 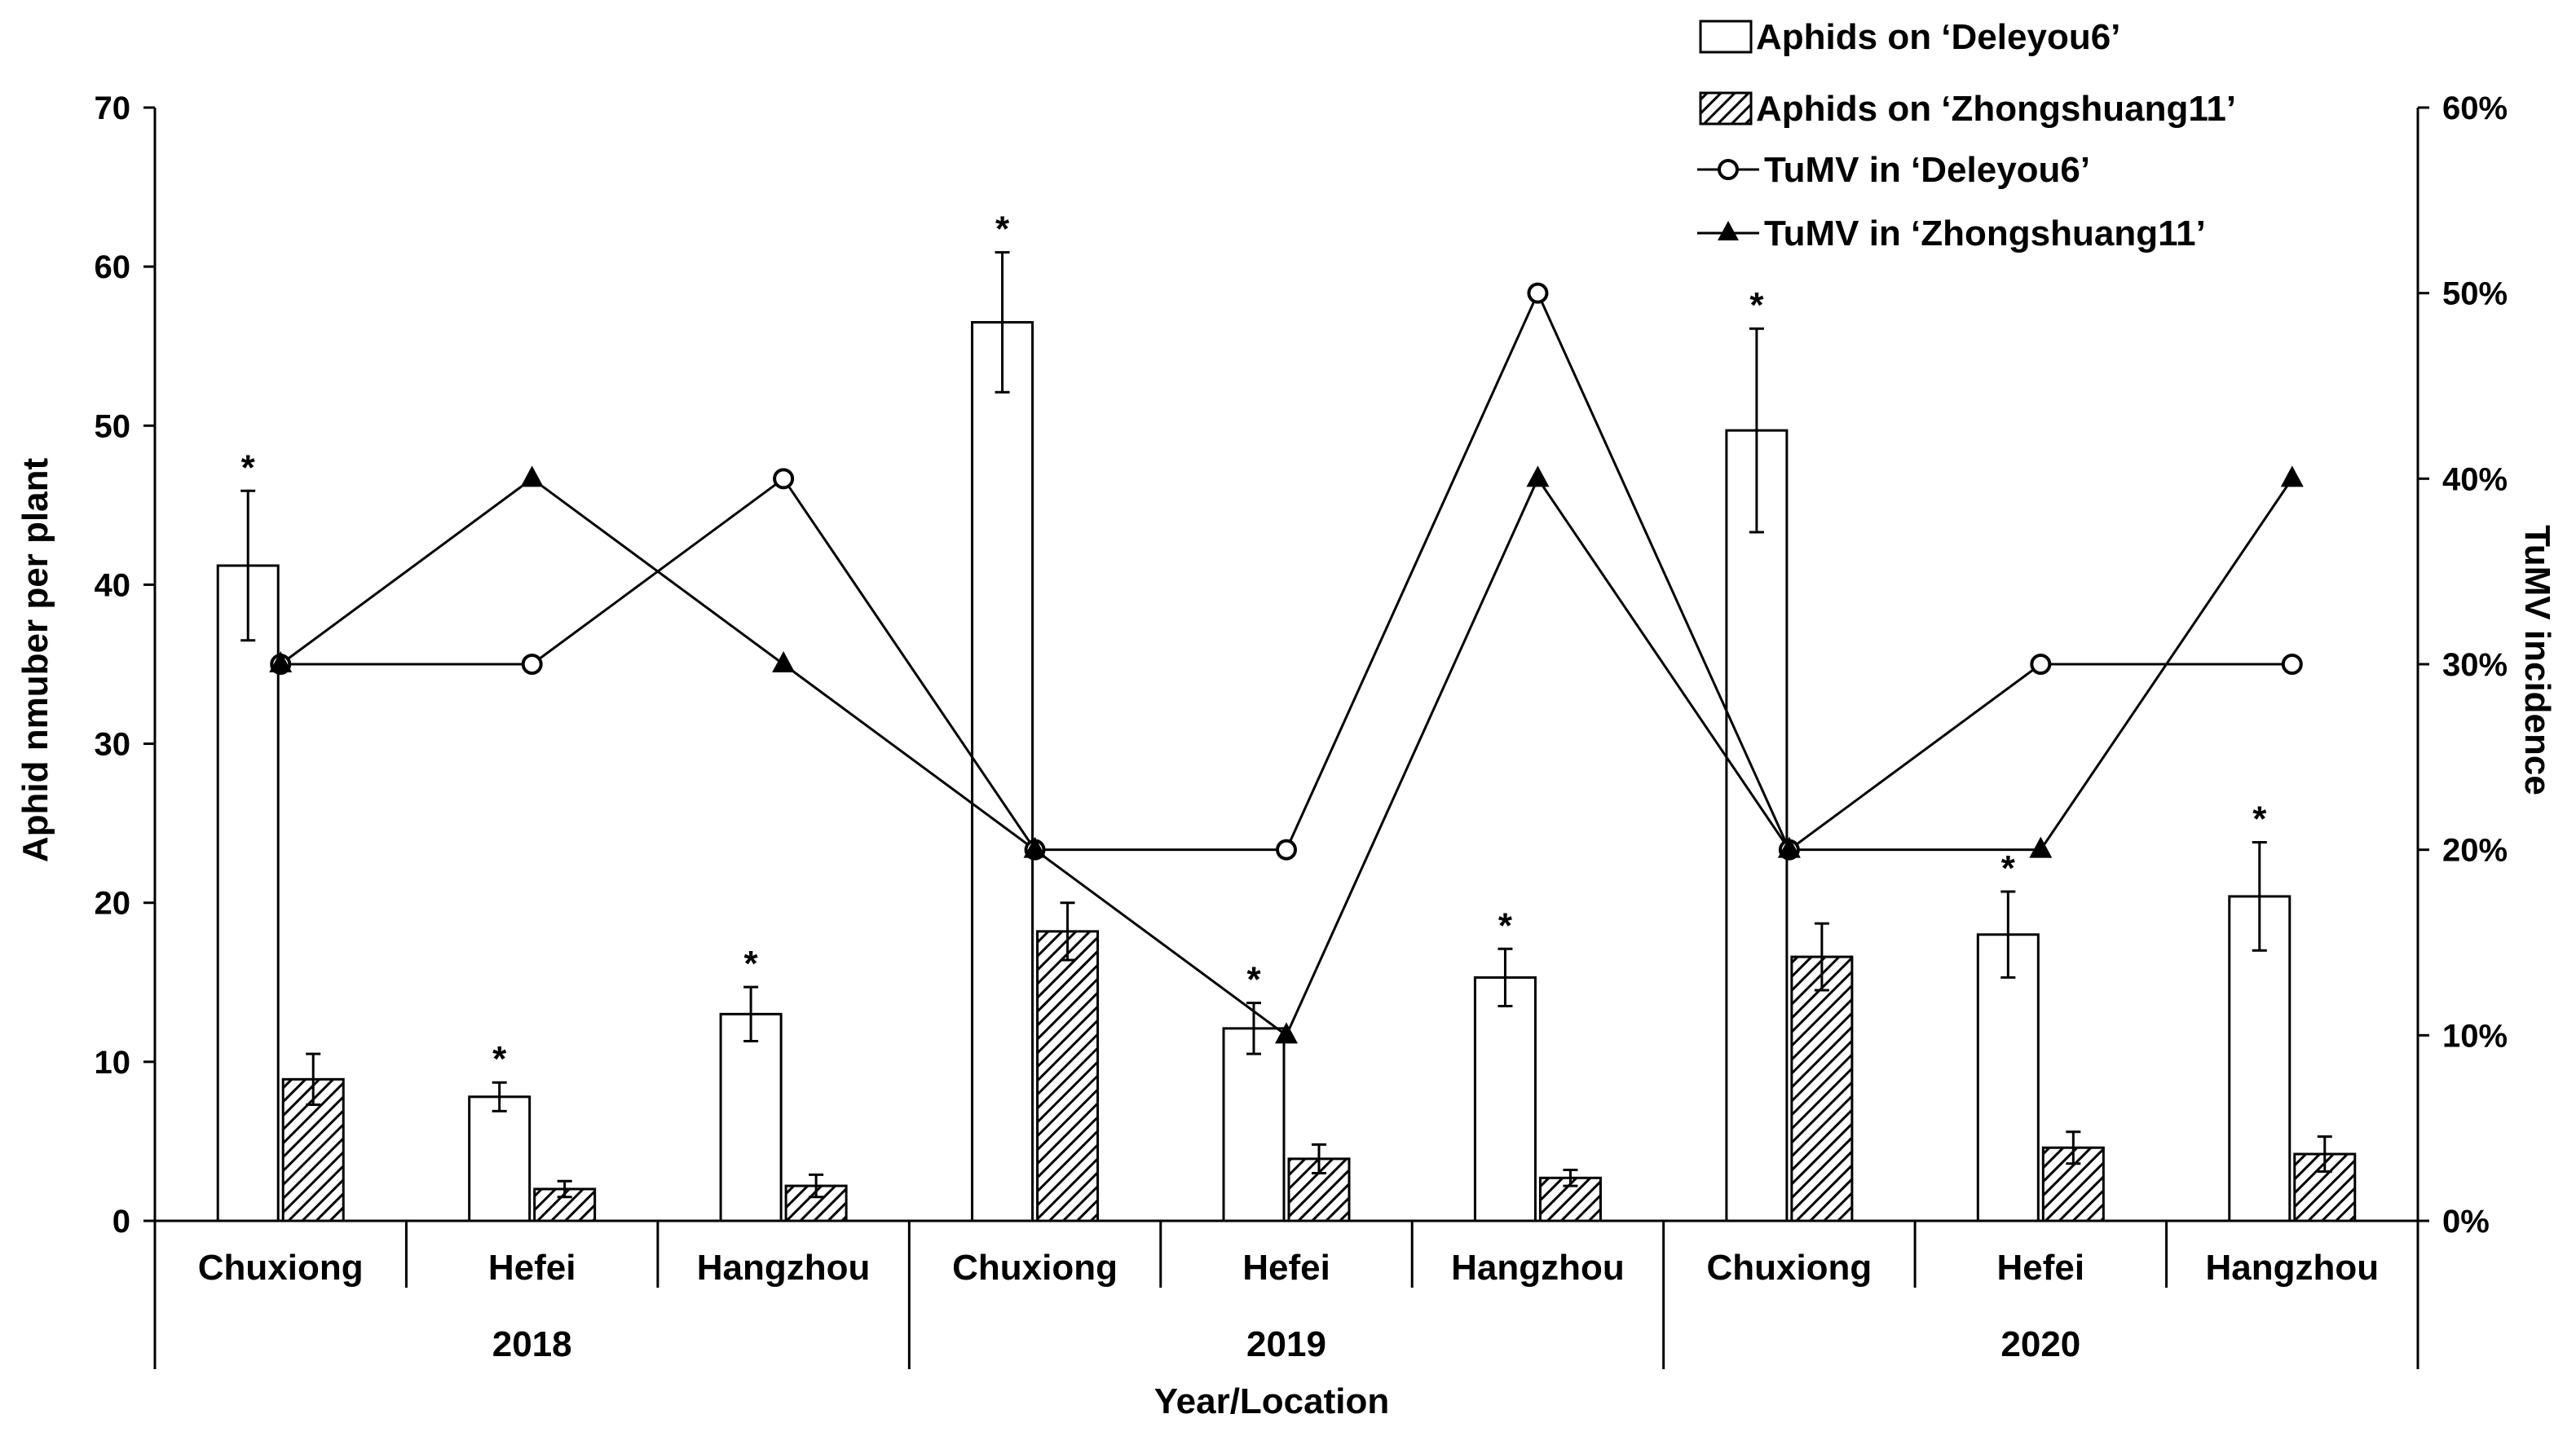 What do you see at coordinates (2475, 479) in the screenshot?
I see `y2-tick-label: 40%` at bounding box center [2475, 479].